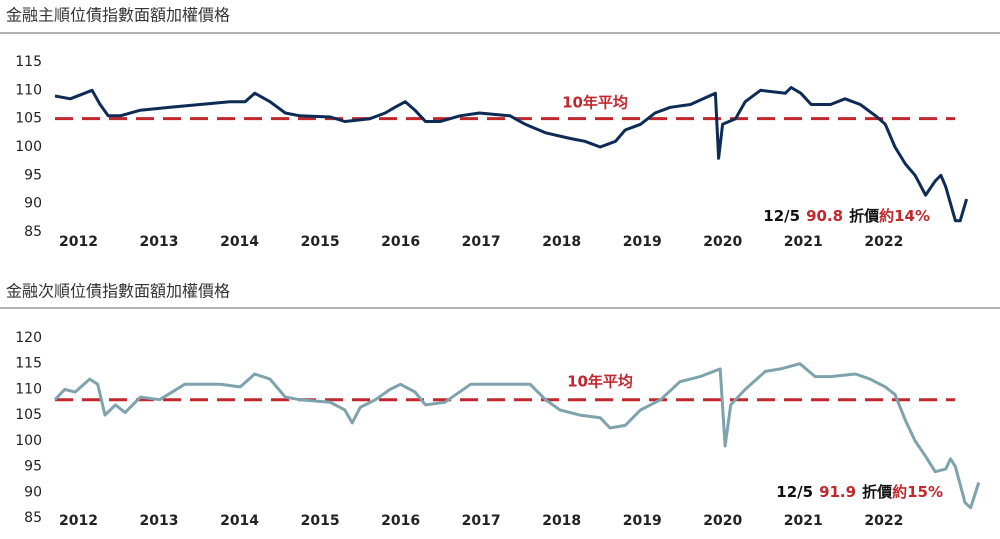 This screenshot has height=539, width=1000. What do you see at coordinates (118, 291) in the screenshot?
I see `chart-title: 金融次順位債指數面額加權價格` at bounding box center [118, 291].